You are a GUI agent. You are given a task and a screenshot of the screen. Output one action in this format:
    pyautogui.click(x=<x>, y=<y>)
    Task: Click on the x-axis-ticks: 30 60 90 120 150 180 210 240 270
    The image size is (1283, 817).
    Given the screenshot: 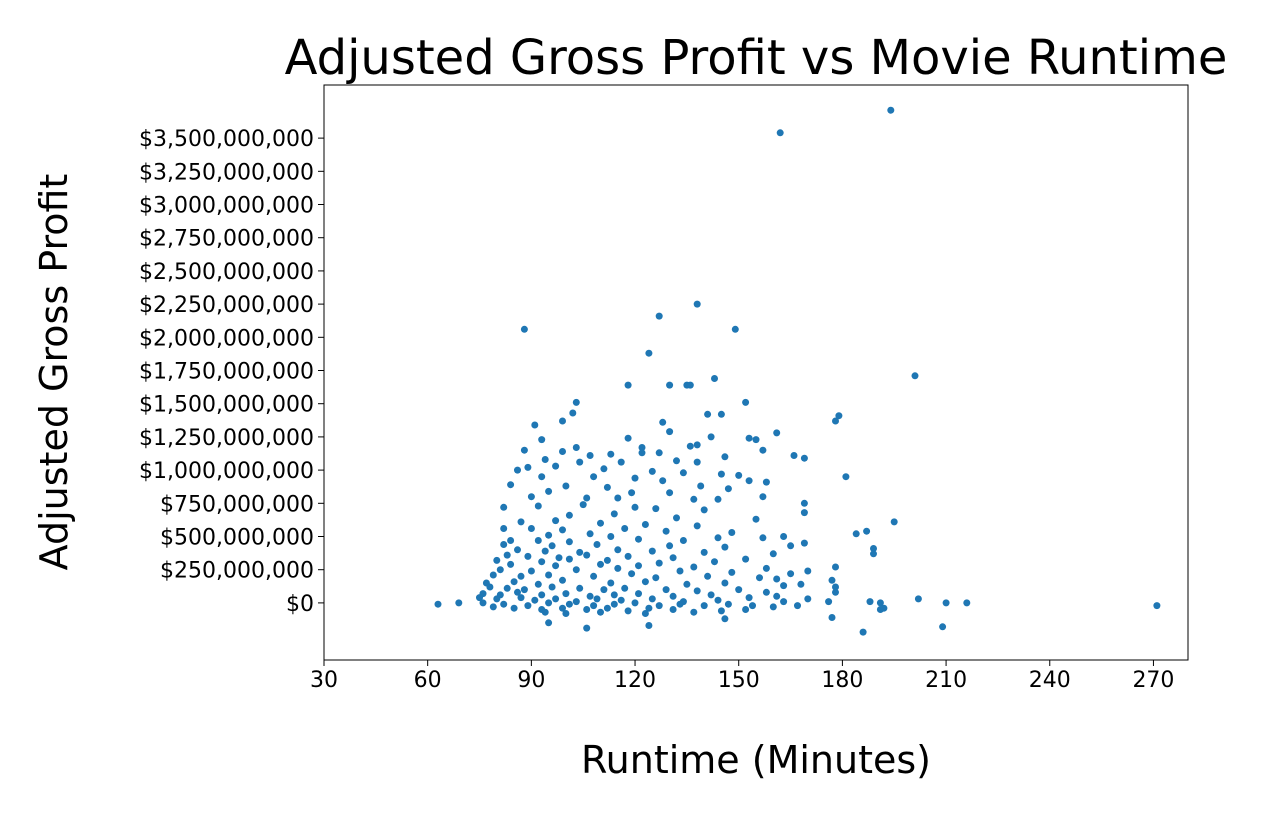 What is the action you would take?
    pyautogui.click(x=742, y=676)
    